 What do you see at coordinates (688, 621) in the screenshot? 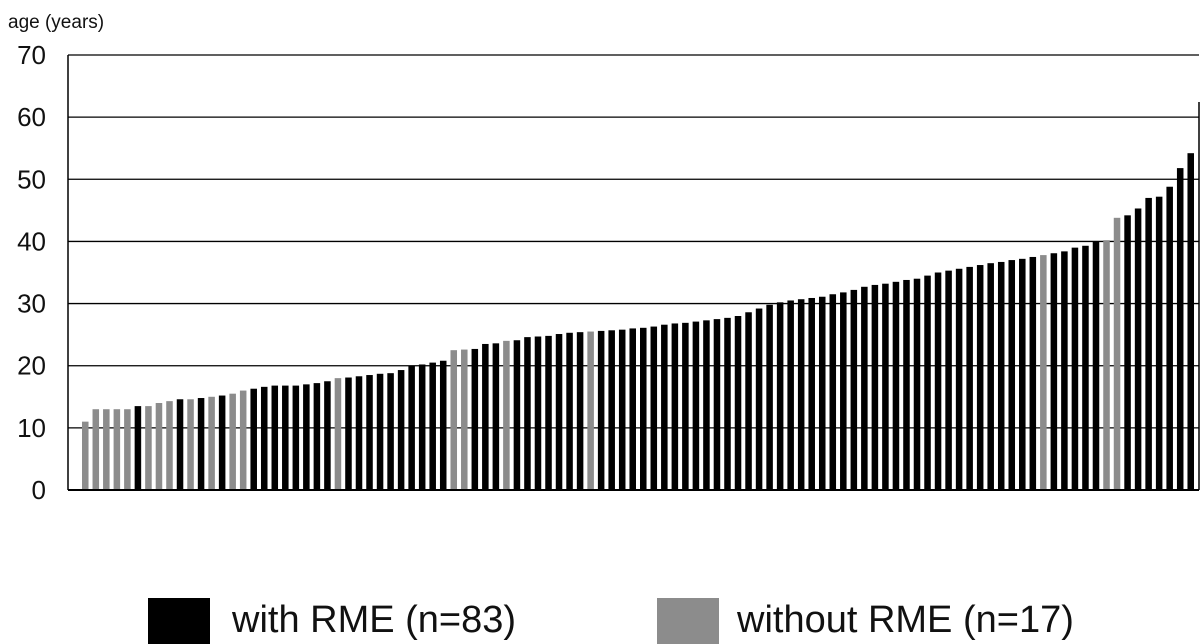
I see `legend-swatch-without-rme` at bounding box center [688, 621].